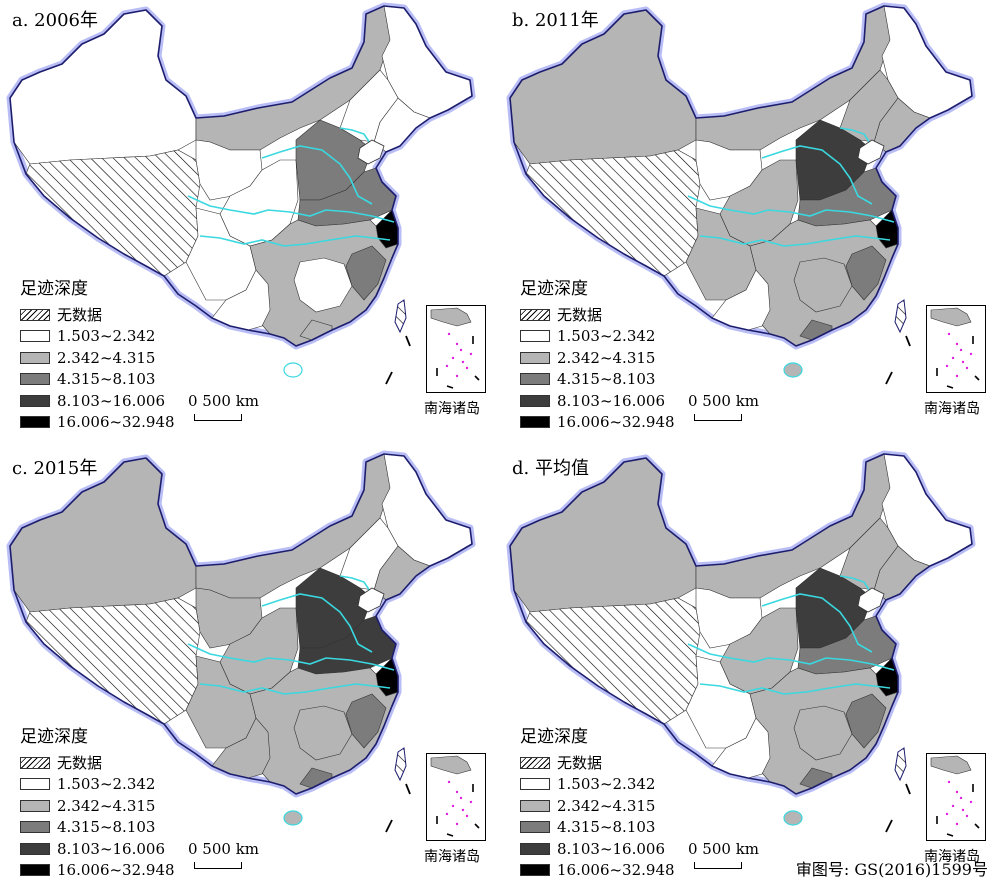  What do you see at coordinates (55, 20) in the screenshot?
I see `panel-title: a. 2006年` at bounding box center [55, 20].